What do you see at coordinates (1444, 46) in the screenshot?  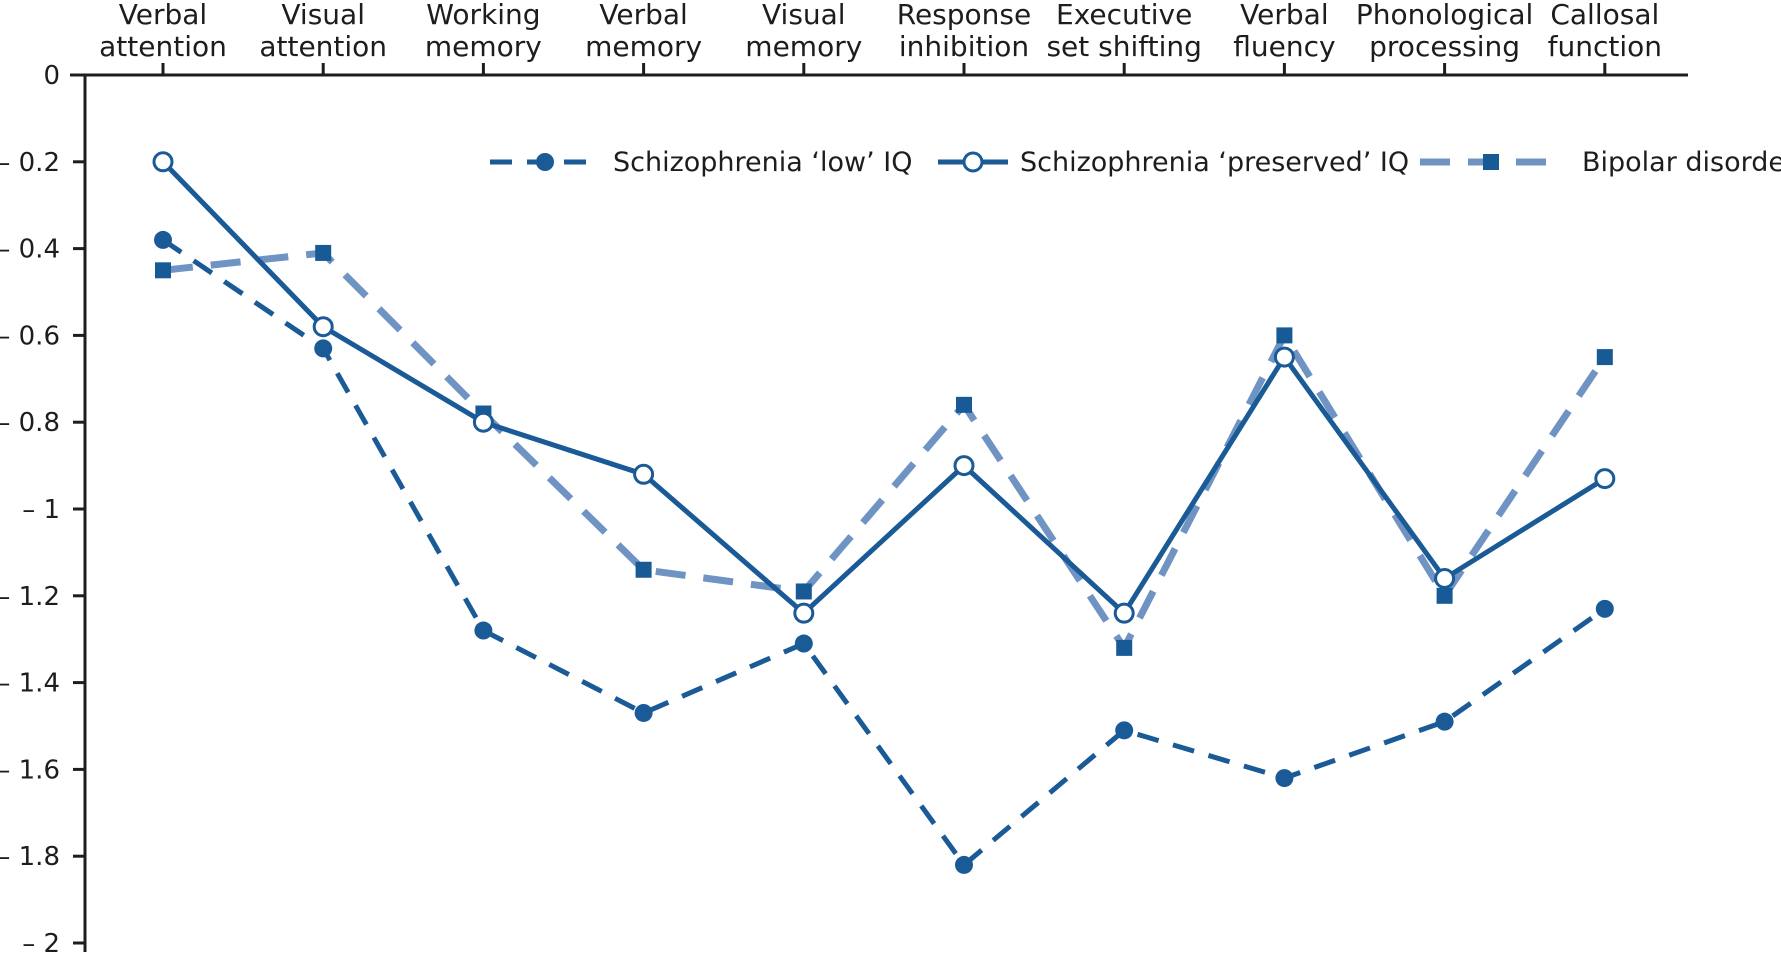 I see `category-label-line: processing` at bounding box center [1444, 46].